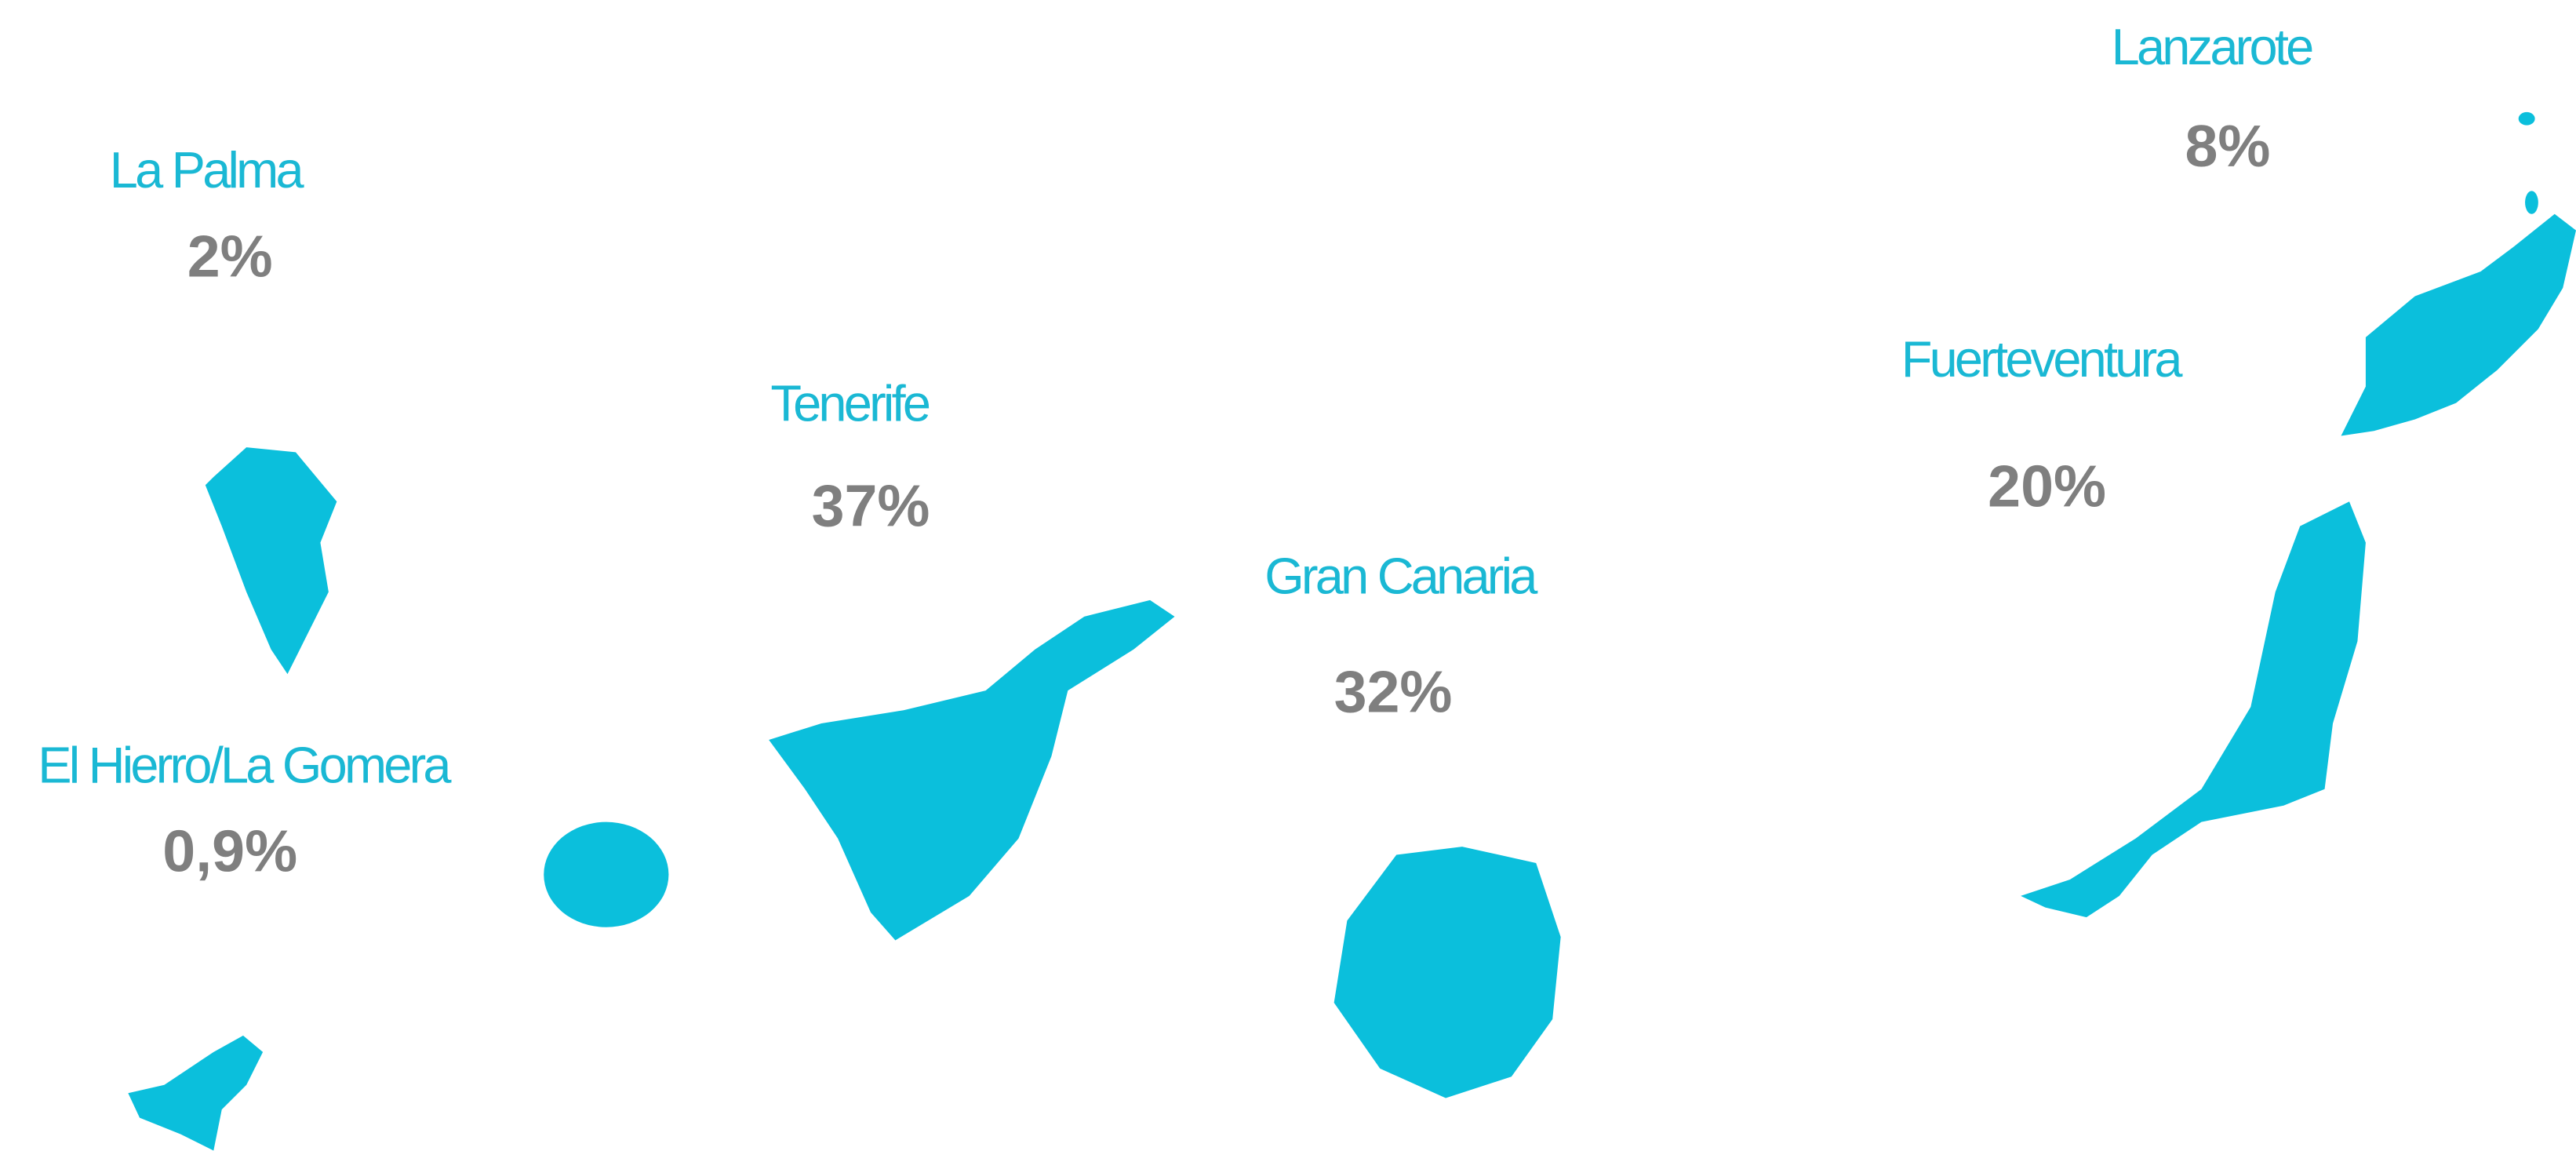 The image size is (2576, 1151). Describe the element at coordinates (849, 404) in the screenshot. I see `island-name: Tenerife` at that location.